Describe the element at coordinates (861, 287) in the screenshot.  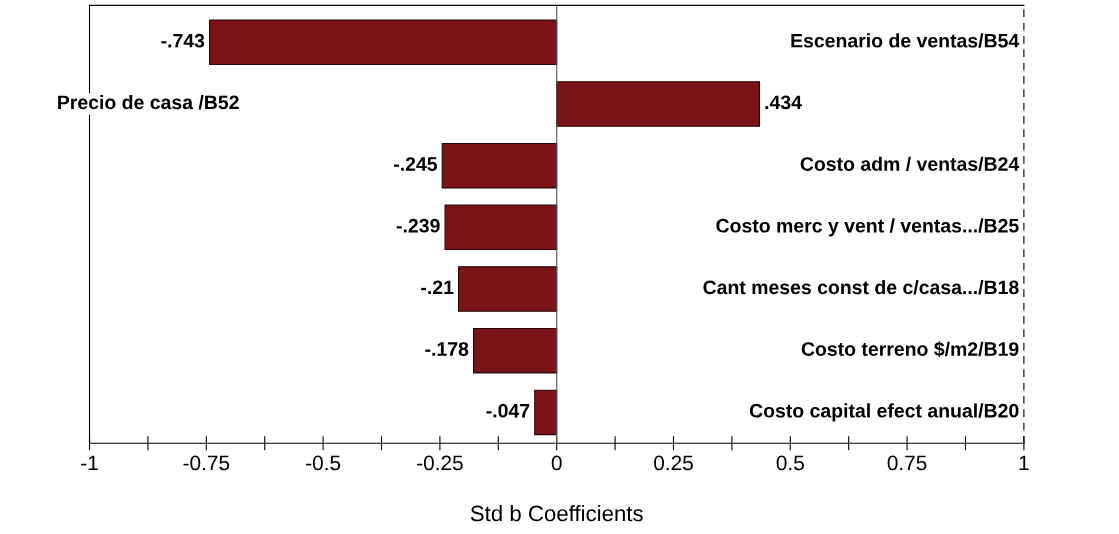
I see `y-tick-label: Cant meses const de c/casa.../B18` at that location.